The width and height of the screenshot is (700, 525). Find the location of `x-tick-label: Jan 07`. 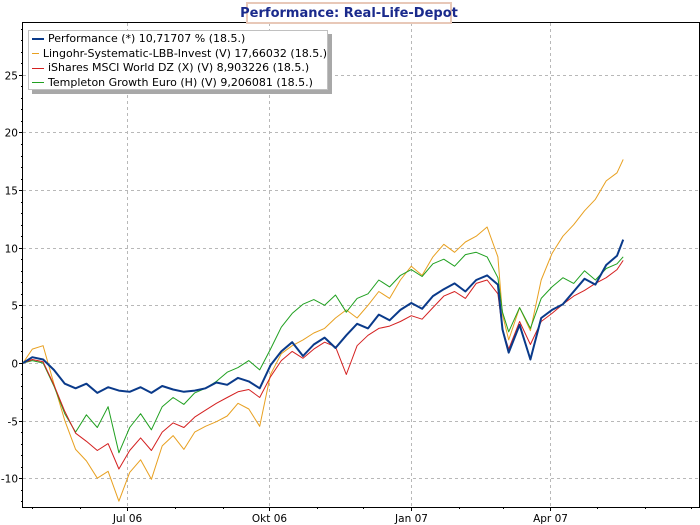

x-tick-label: Jan 07 is located at coordinates (411, 519).